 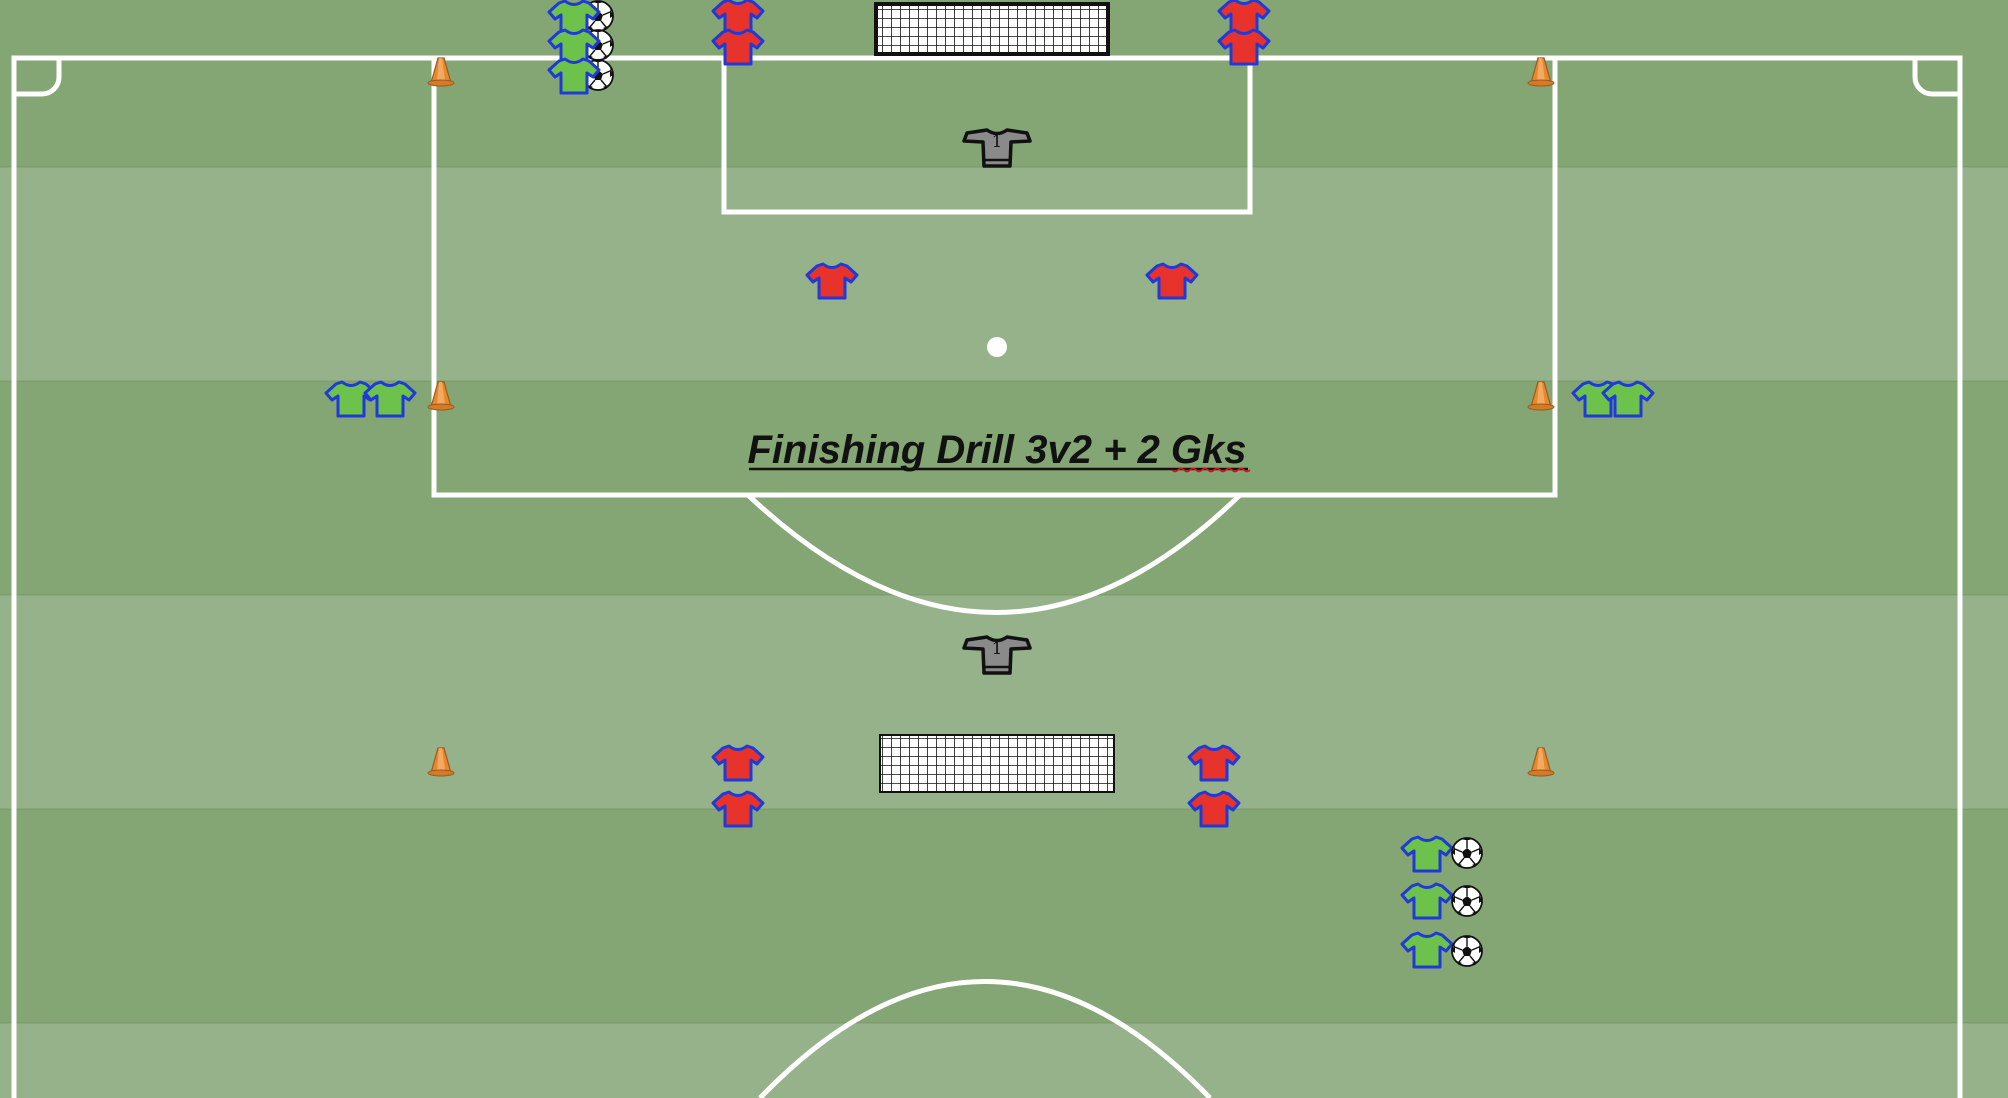 I want to click on center-circle, so click(x=985, y=1038).